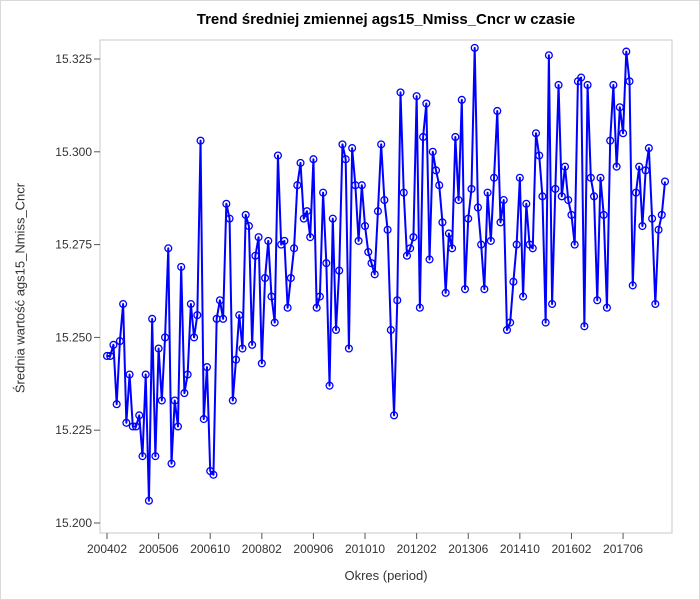  Describe the element at coordinates (73, 430) in the screenshot. I see `y-tick-label: 15.225` at that location.